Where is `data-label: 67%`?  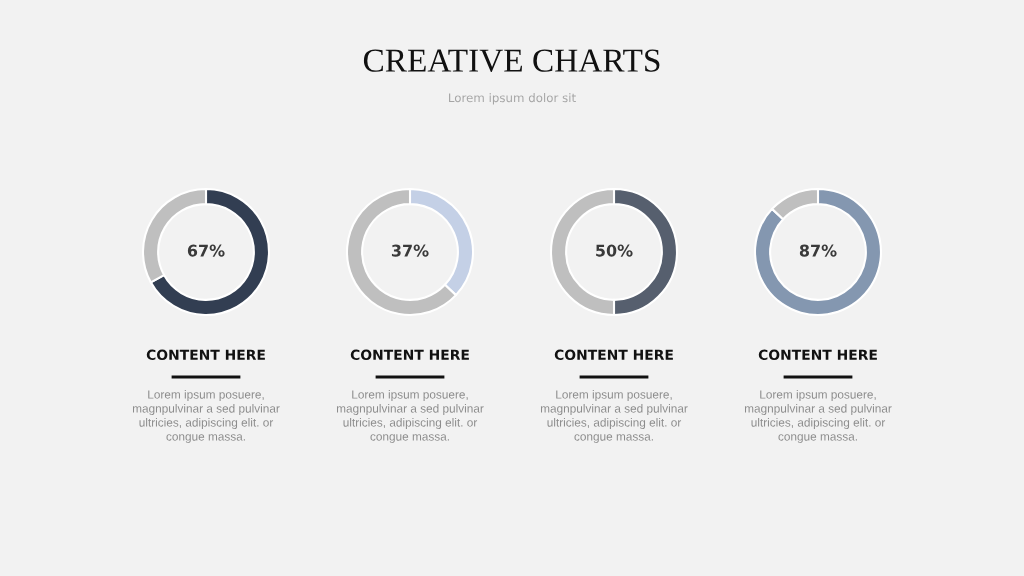
data-label: 67% is located at coordinates (206, 250).